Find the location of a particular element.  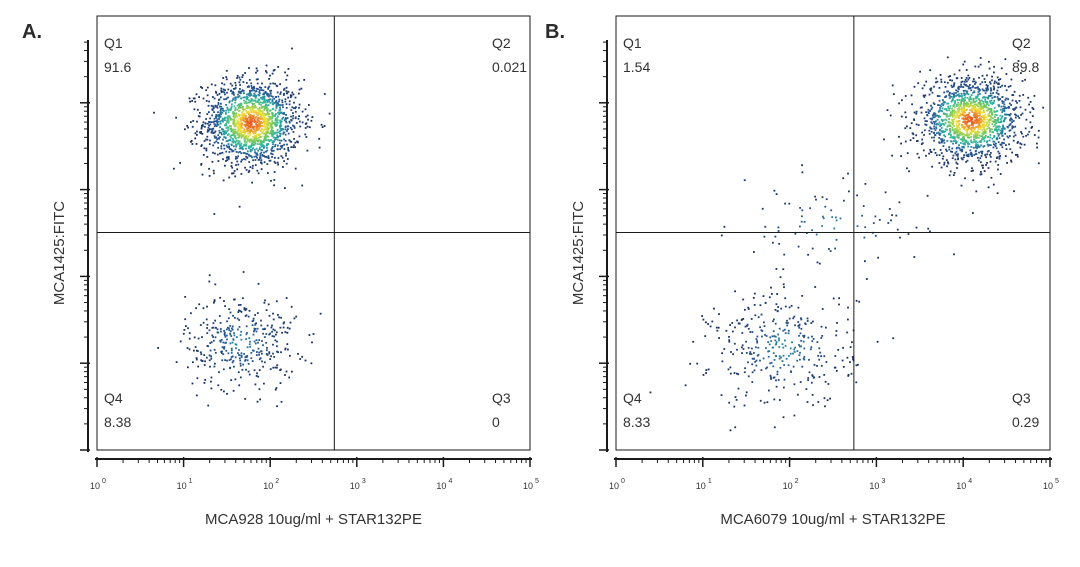

x-tick-exponent: 5 is located at coordinates (1057, 481).